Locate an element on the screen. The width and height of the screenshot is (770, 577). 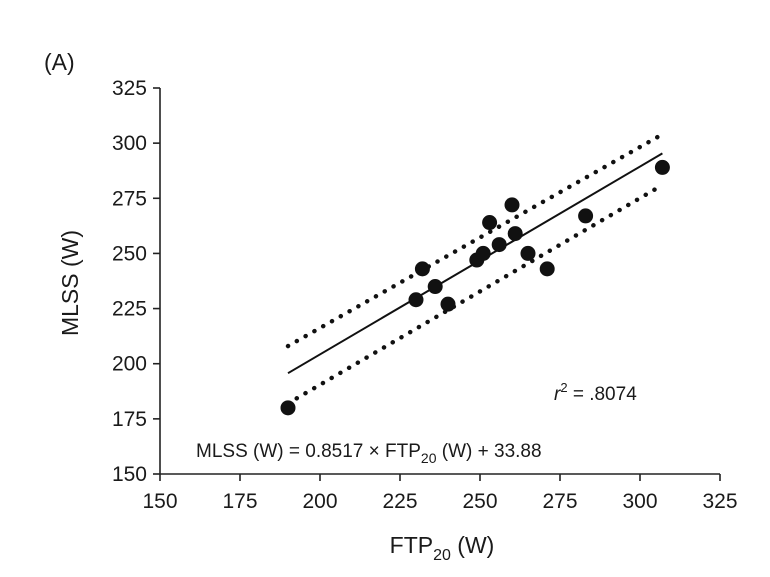
x-tick-label: 325 is located at coordinates (719, 501).